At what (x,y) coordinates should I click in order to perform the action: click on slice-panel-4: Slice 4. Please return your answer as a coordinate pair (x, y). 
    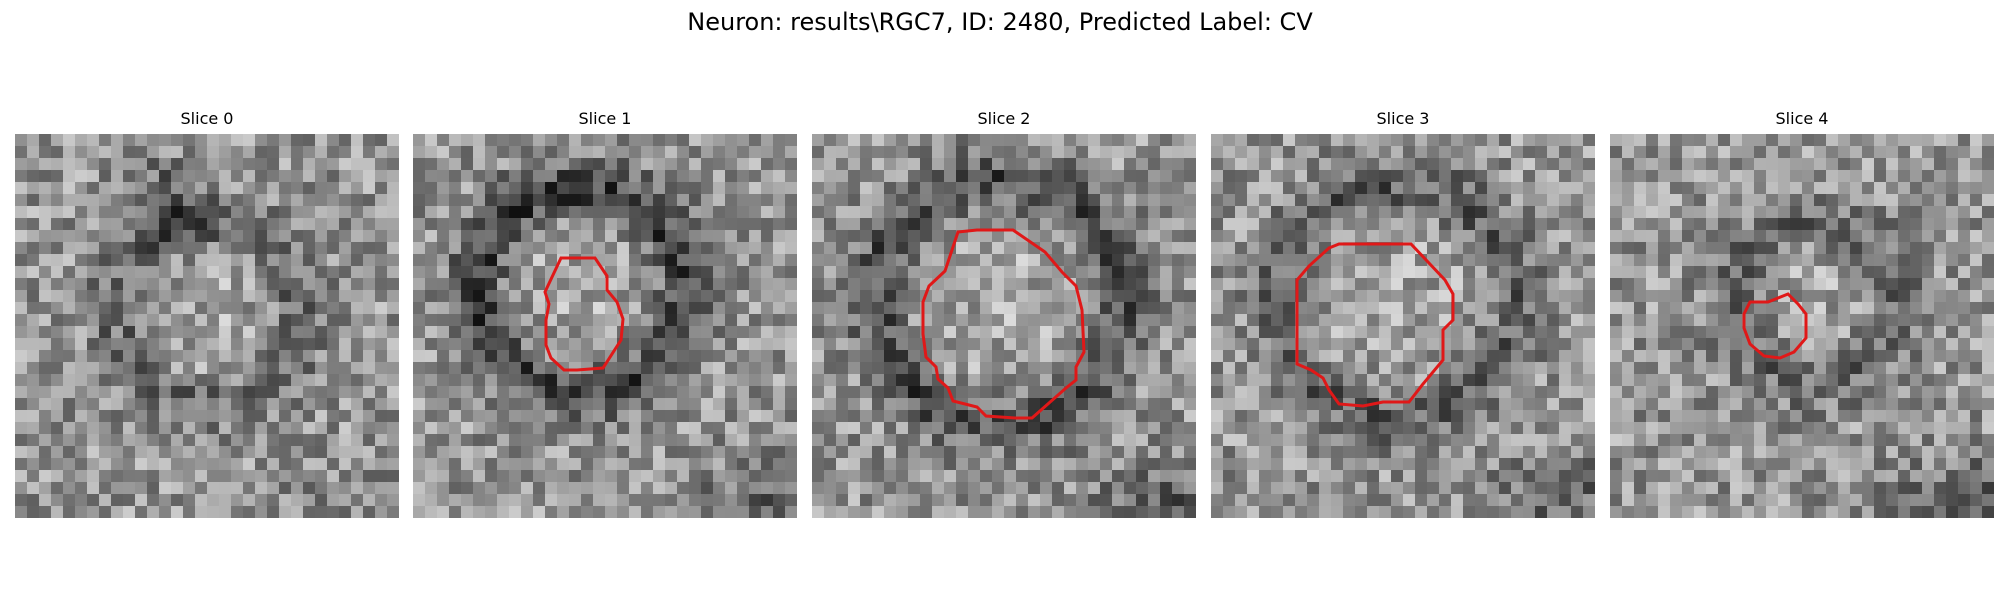
    Looking at the image, I should click on (1802, 313).